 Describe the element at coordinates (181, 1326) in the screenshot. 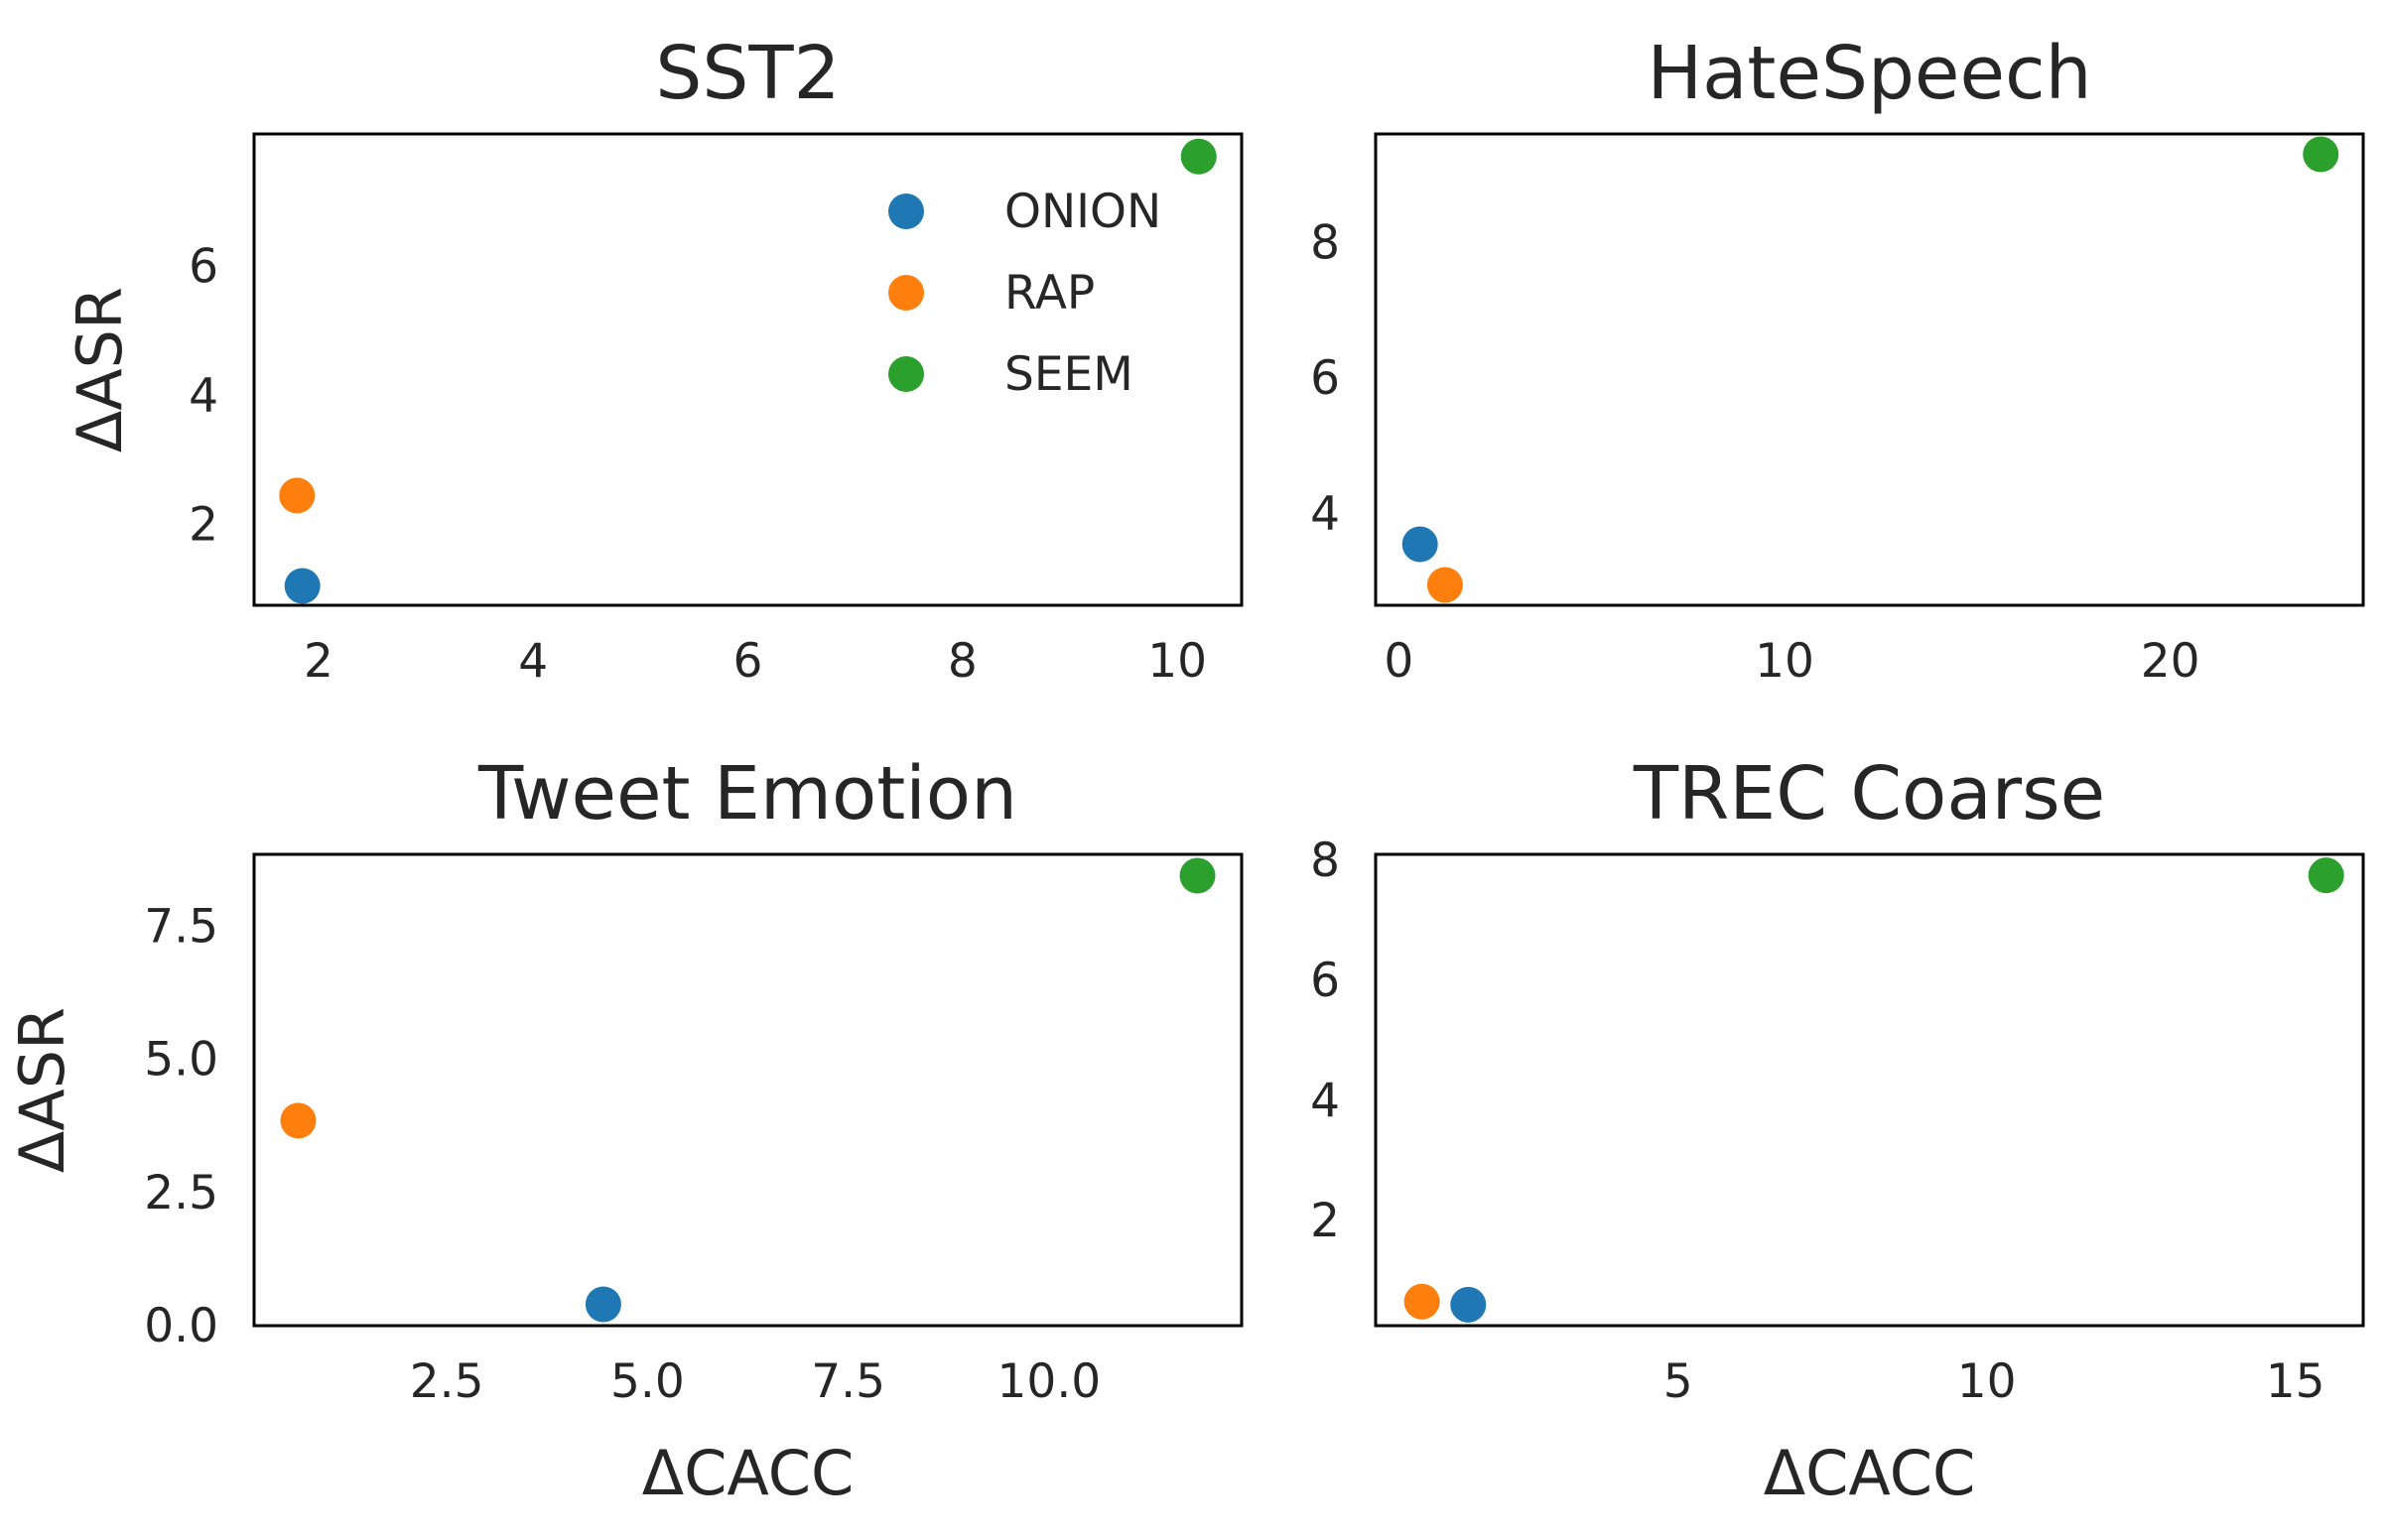

I see `y-tick-label: 0.0` at that location.